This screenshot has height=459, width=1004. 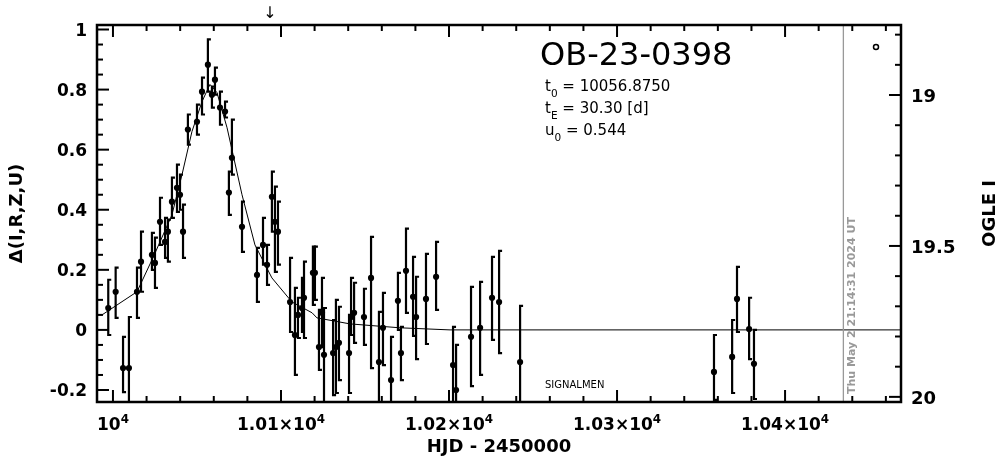 I want to click on y-tick-label: 1, so click(x=81, y=29).